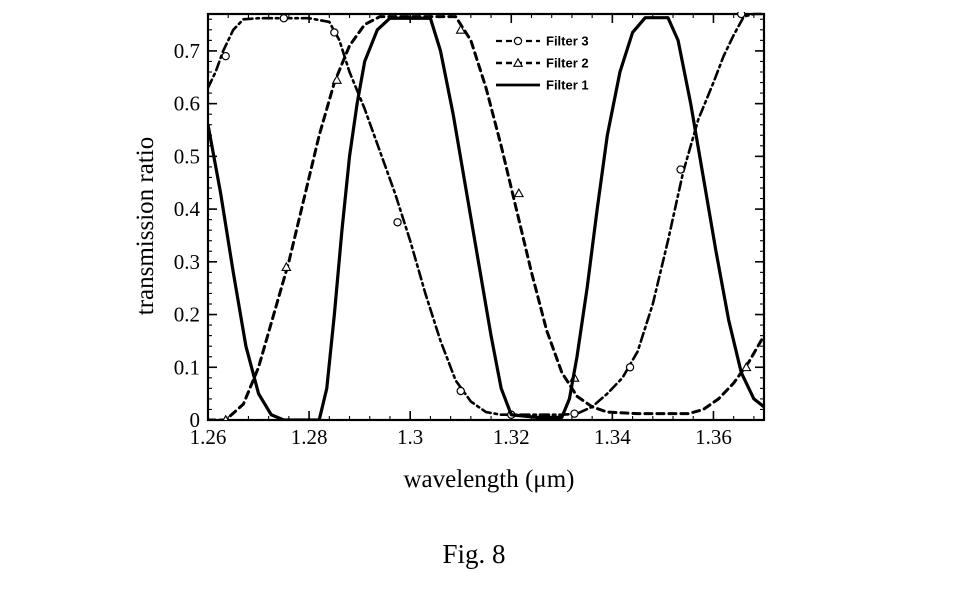 This screenshot has width=975, height=597. What do you see at coordinates (309, 437) in the screenshot?
I see `x-tick-label: 1.28` at bounding box center [309, 437].